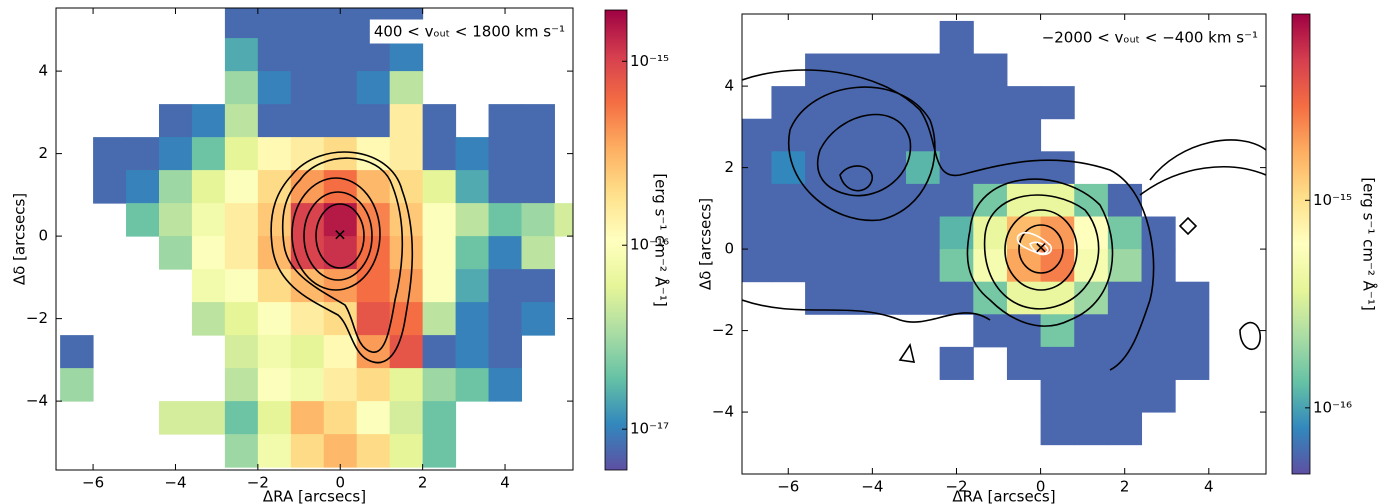  I want to click on y-tick-label: 2, so click(729, 167).